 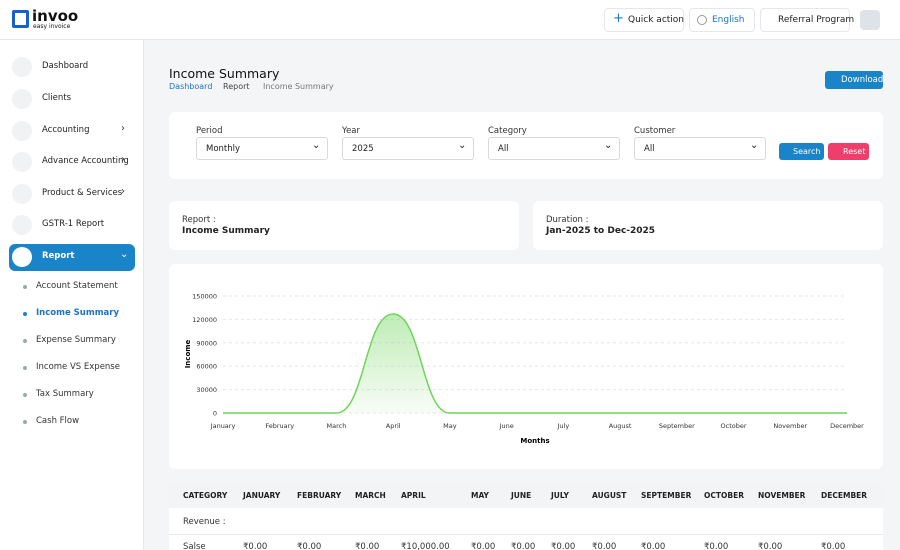 What do you see at coordinates (206, 367) in the screenshot?
I see `y-tick-label: 60000` at bounding box center [206, 367].